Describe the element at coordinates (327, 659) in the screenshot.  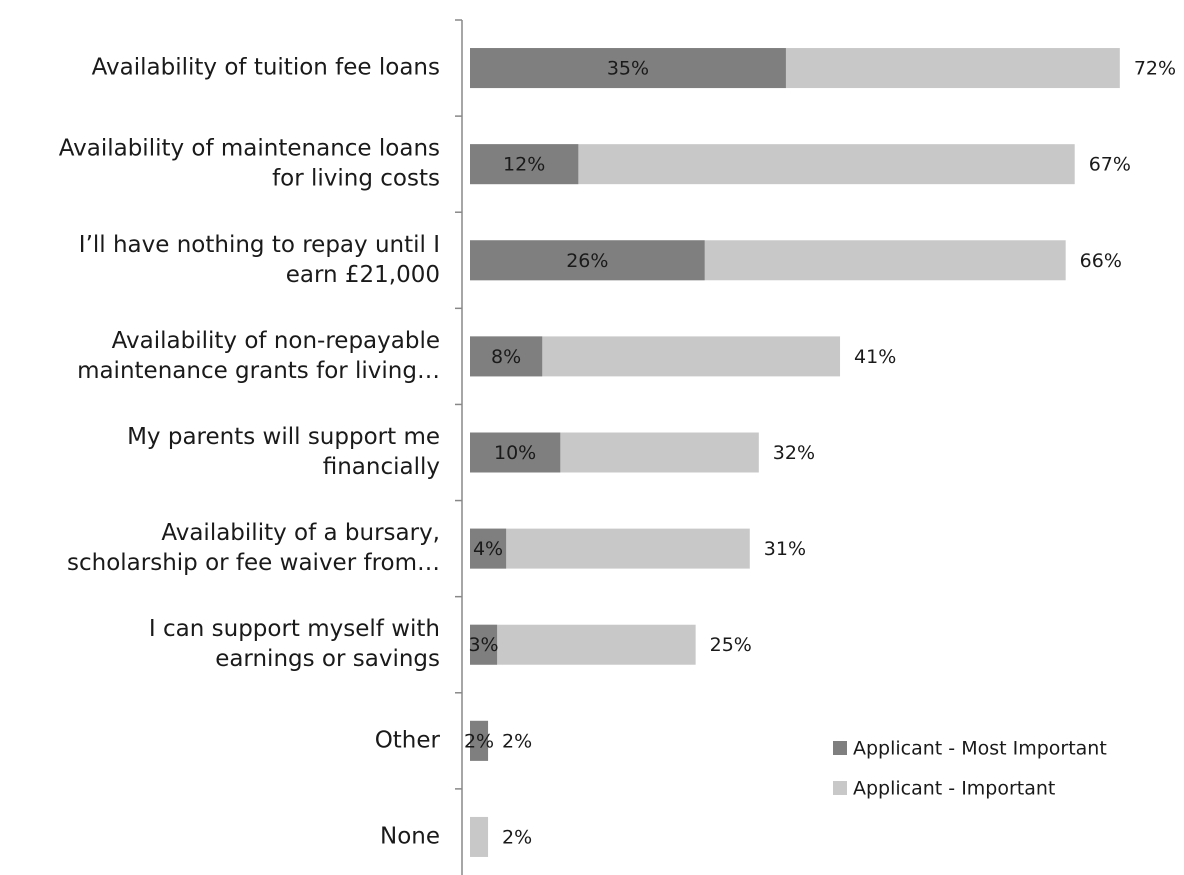
I see `category-label: earnings or savings` at that location.